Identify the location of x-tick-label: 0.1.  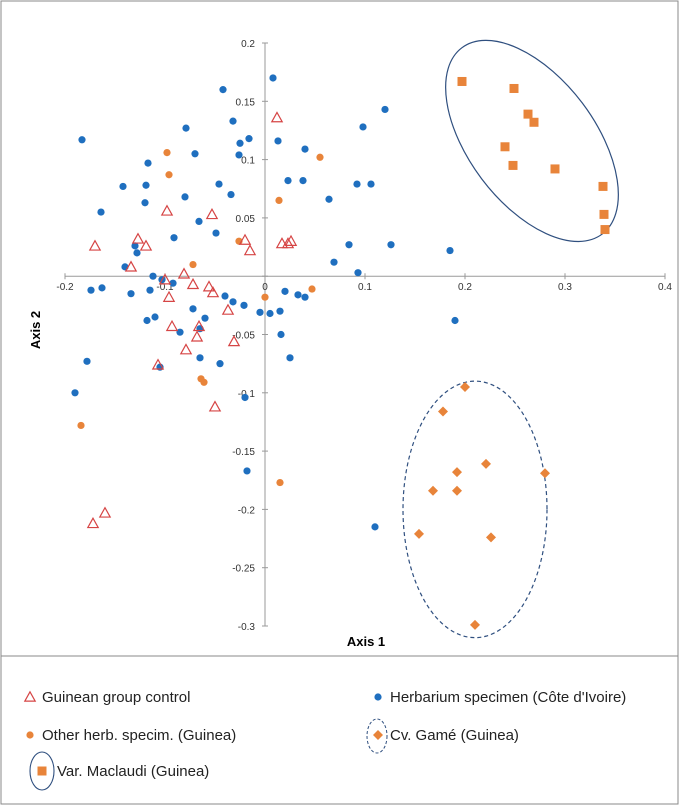
(365, 287).